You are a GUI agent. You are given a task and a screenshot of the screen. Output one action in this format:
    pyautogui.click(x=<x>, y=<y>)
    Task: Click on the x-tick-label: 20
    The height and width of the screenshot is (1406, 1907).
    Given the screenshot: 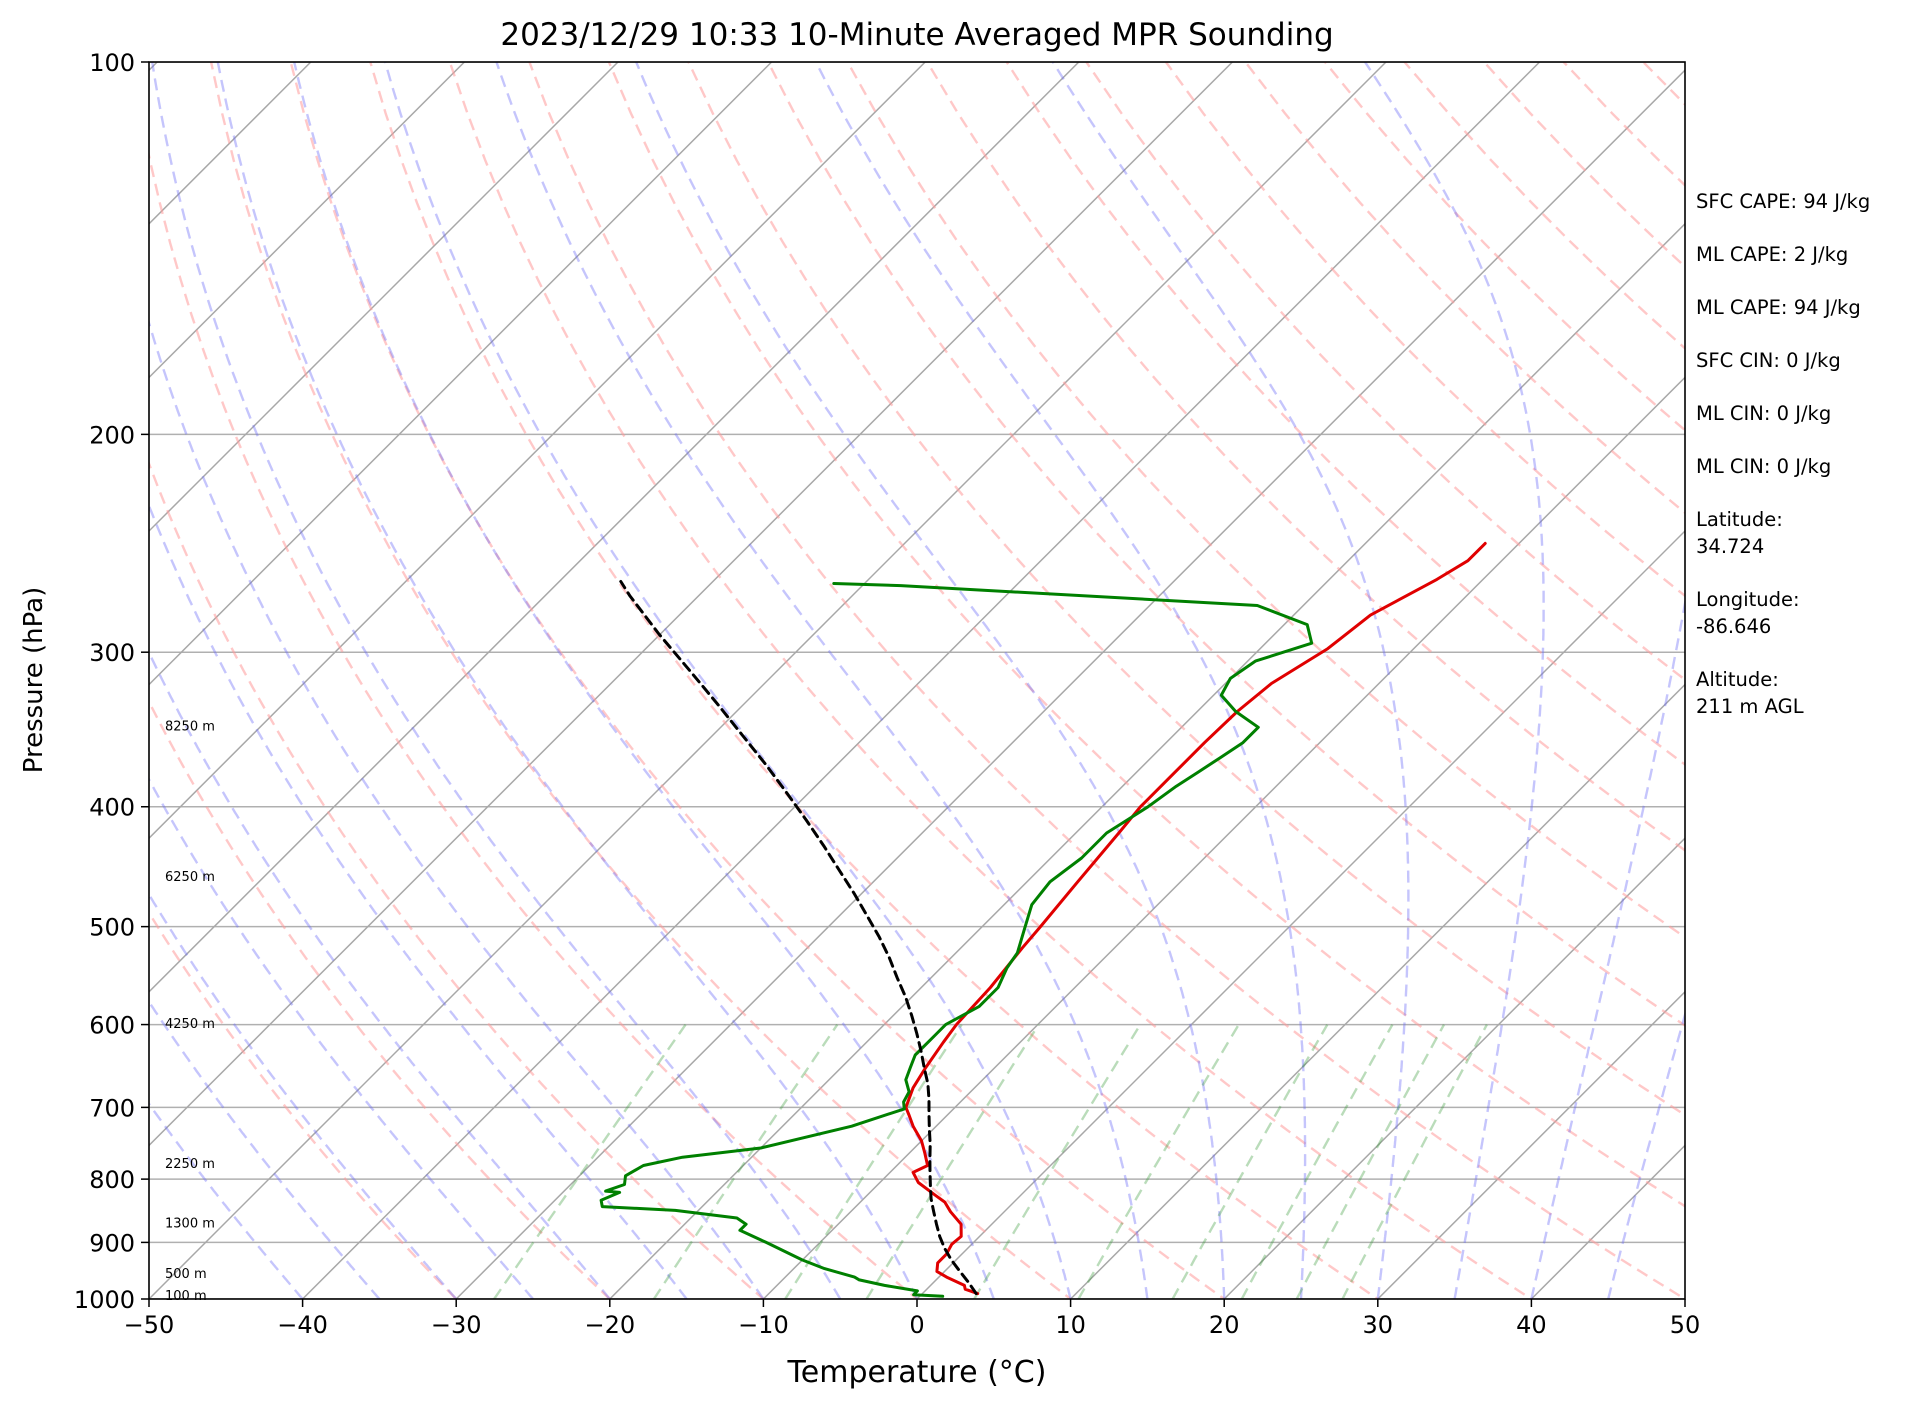 What is the action you would take?
    pyautogui.click(x=1224, y=1325)
    